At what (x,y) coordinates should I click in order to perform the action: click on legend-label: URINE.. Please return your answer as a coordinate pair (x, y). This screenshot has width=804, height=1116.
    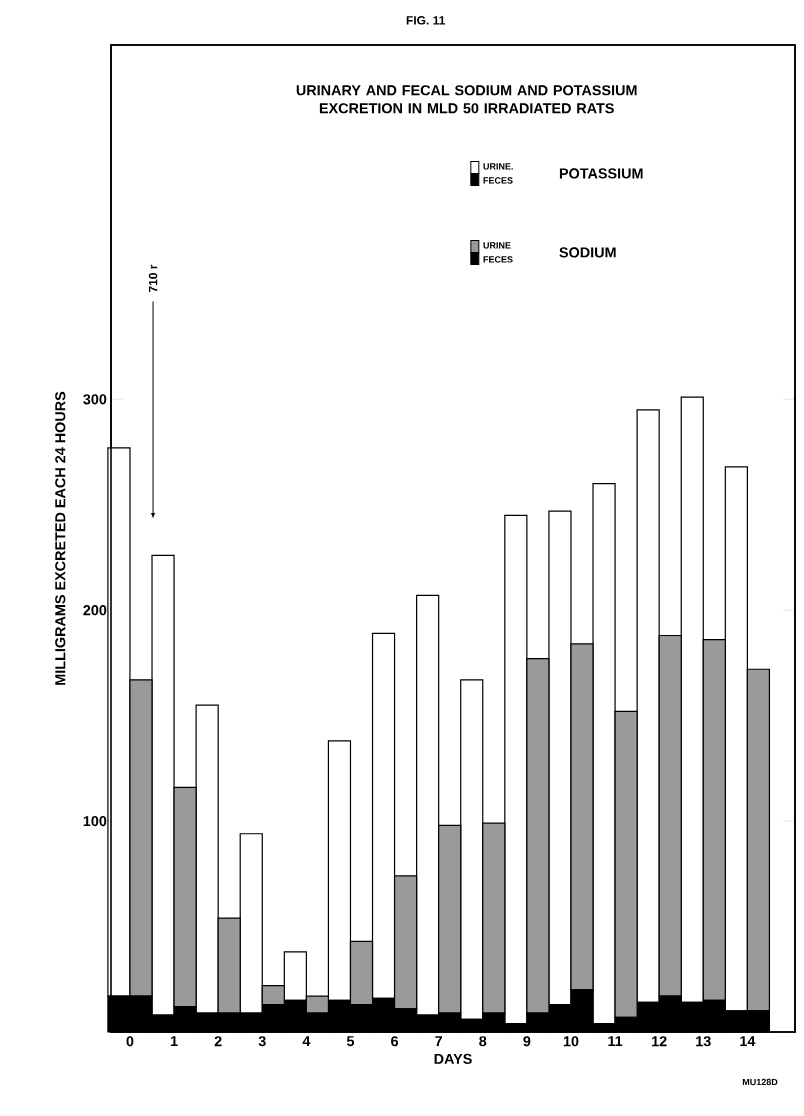
    Looking at the image, I should click on (498, 166).